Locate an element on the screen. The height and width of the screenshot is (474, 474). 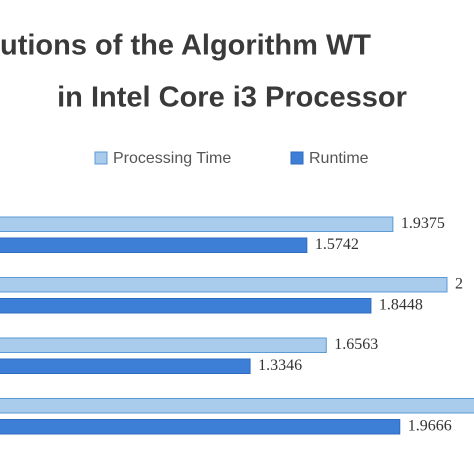
legend-label: Runtime is located at coordinates (339, 158).